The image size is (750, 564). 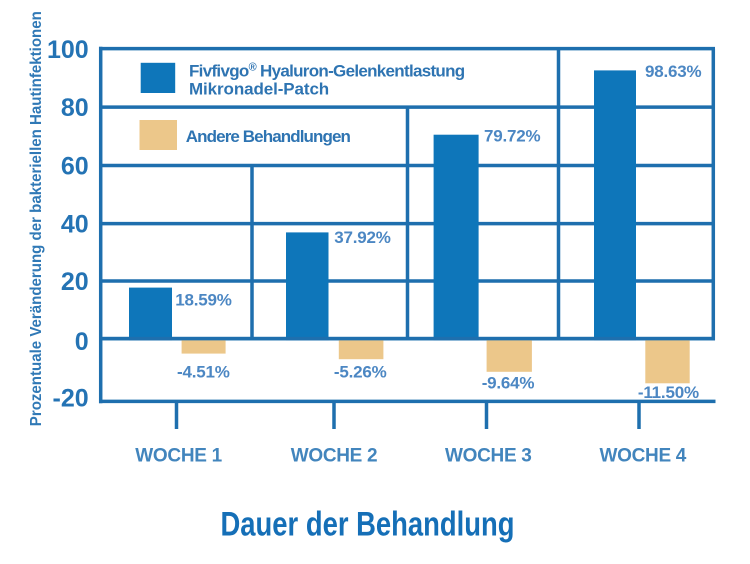 What do you see at coordinates (508, 382) in the screenshot?
I see `svg-text: -9.64%` at bounding box center [508, 382].